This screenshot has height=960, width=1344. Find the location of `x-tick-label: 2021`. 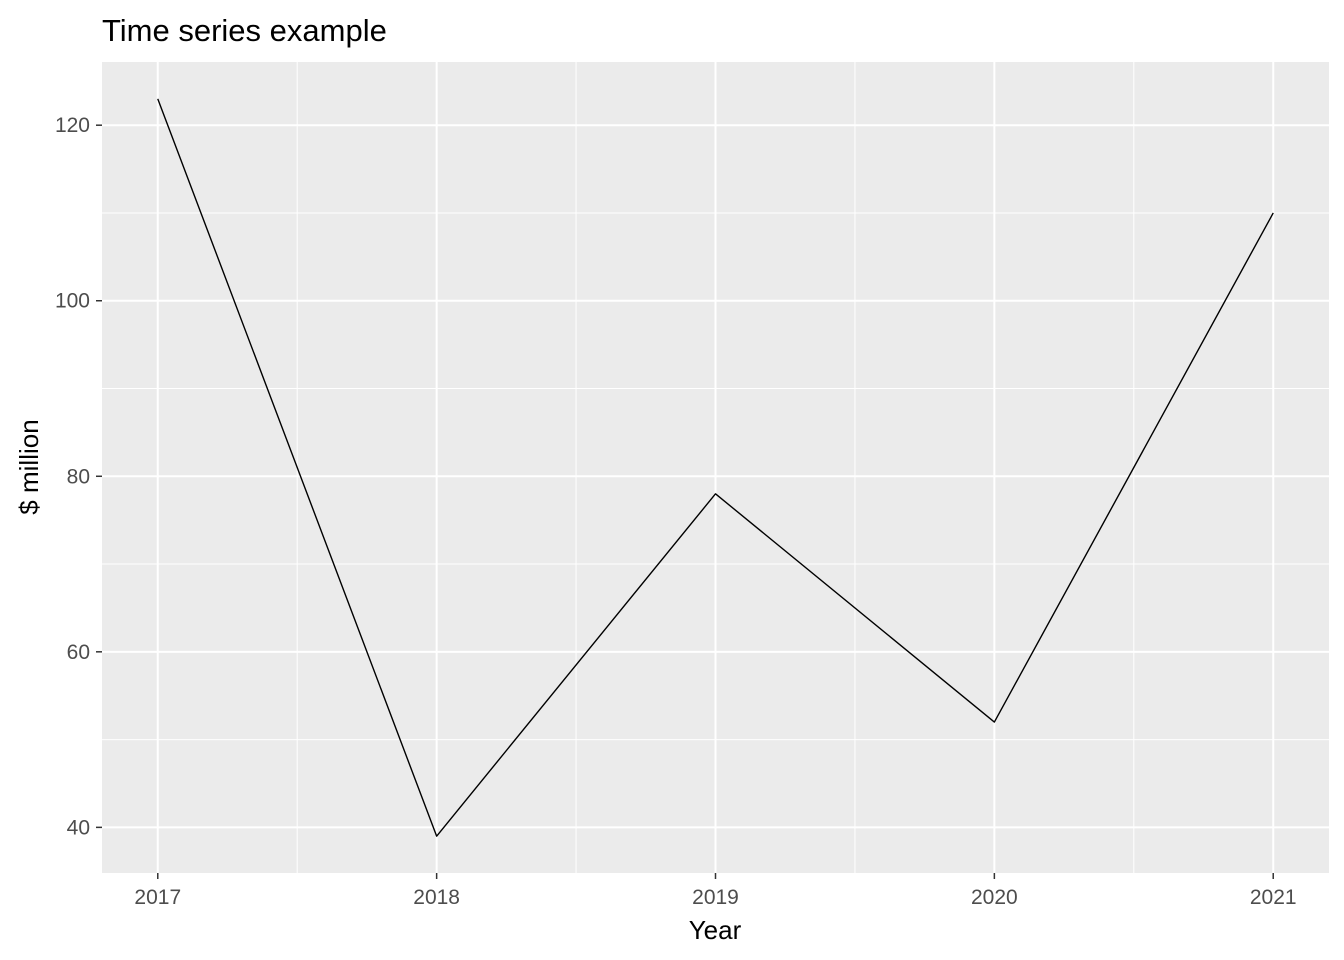

x-tick-label: 2021 is located at coordinates (1273, 897).